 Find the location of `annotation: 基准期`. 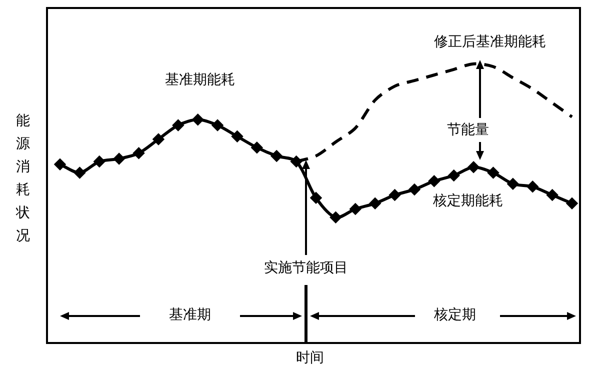

annotation: 基准期 is located at coordinates (190, 315).